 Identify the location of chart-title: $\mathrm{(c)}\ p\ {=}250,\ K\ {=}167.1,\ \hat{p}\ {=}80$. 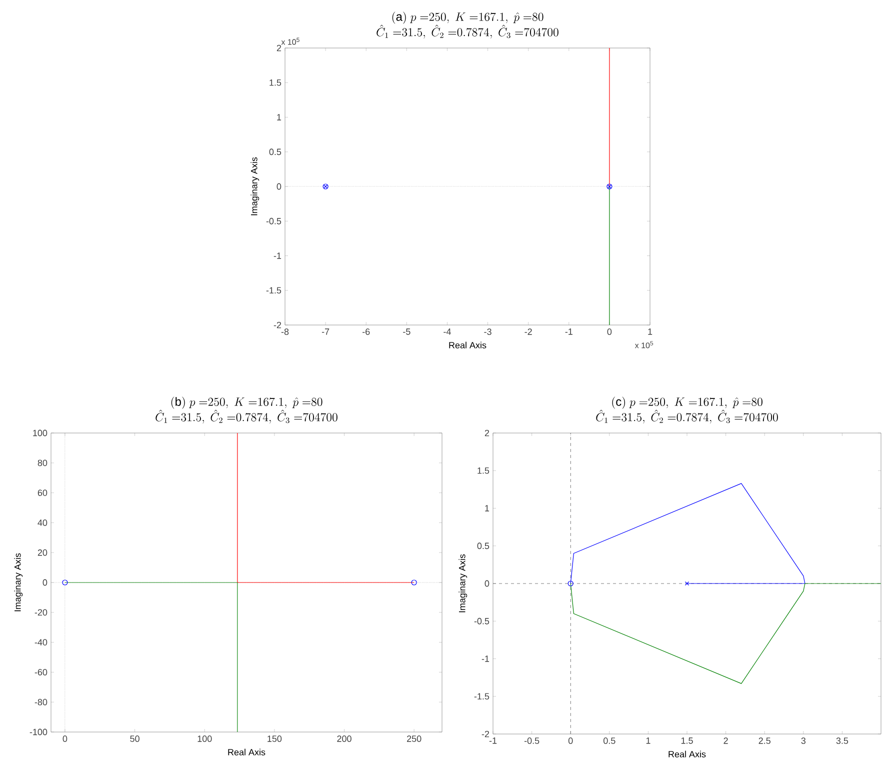
(687, 402).